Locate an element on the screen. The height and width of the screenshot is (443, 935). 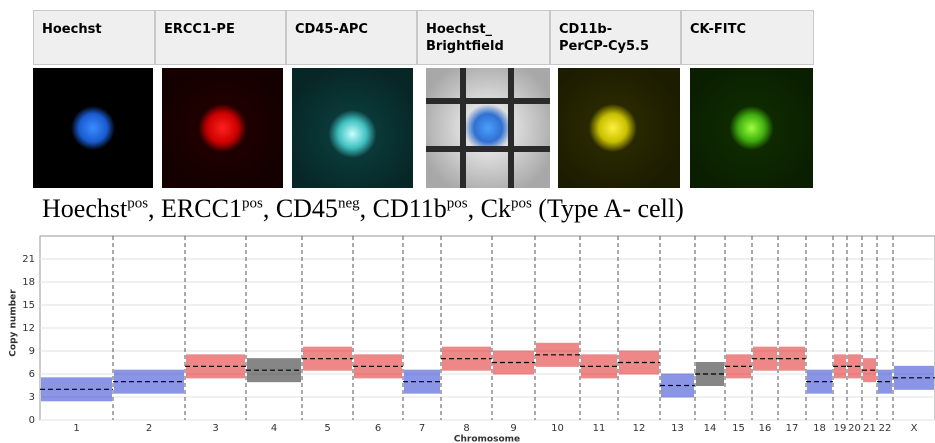
x-tick-label: 10 is located at coordinates (557, 428).